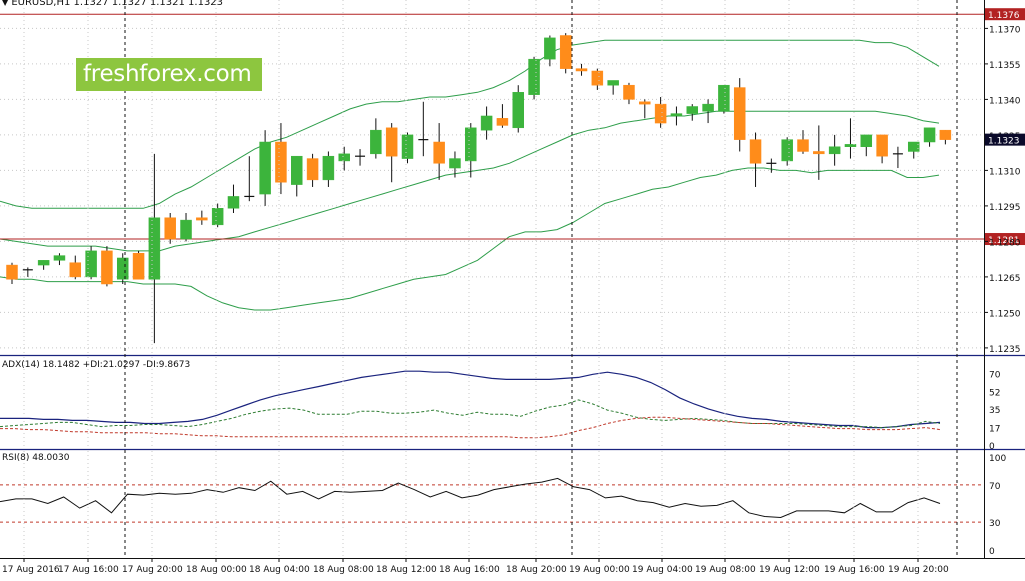 This screenshot has height=581, width=1025. Describe the element at coordinates (662, 570) in the screenshot. I see `time-tick-label: 19 Aug 04:00` at that location.